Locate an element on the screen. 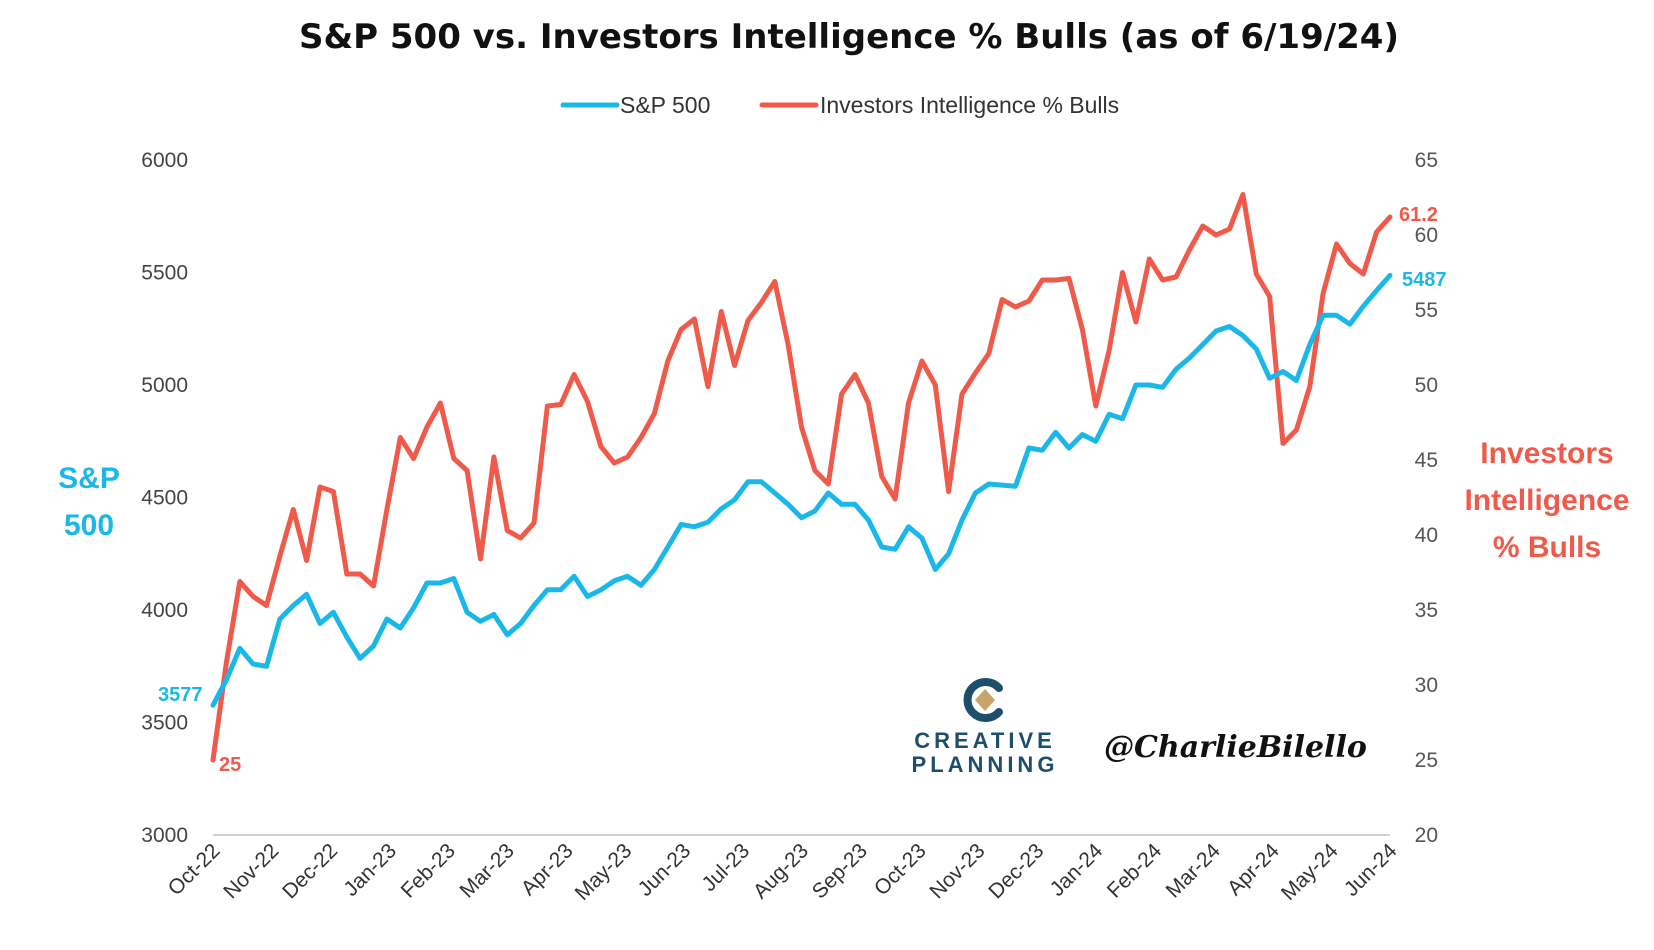  x-tick-label: Nov-22 is located at coordinates (251, 871).